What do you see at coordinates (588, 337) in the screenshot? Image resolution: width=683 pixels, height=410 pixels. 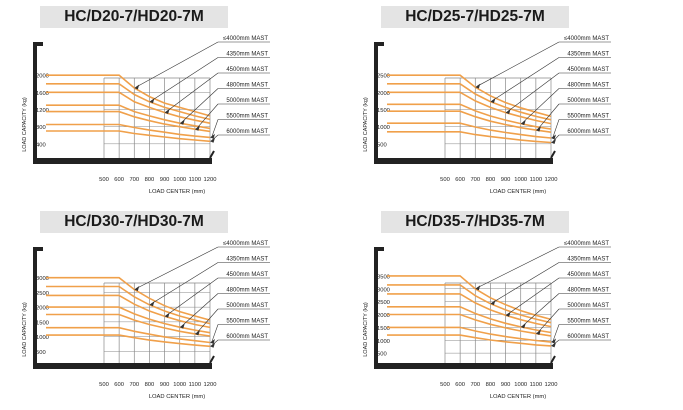 I see `legend-label: 6000mm MAST` at bounding box center [588, 337].